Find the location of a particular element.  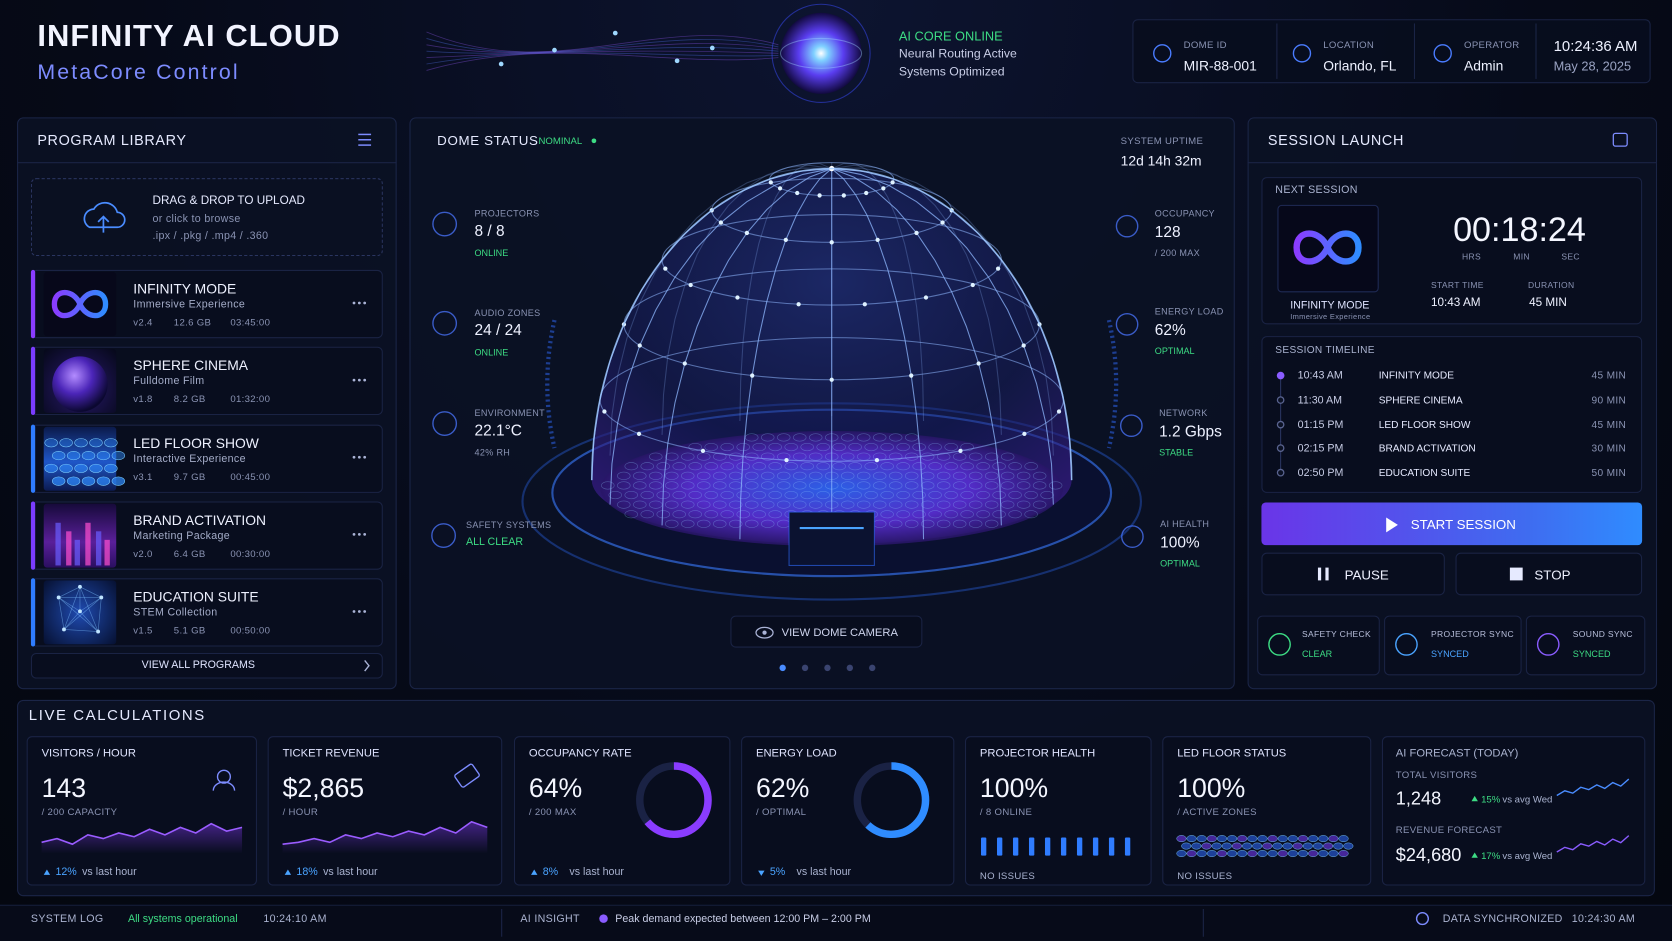

metric-value: 100% is located at coordinates (1014, 788).